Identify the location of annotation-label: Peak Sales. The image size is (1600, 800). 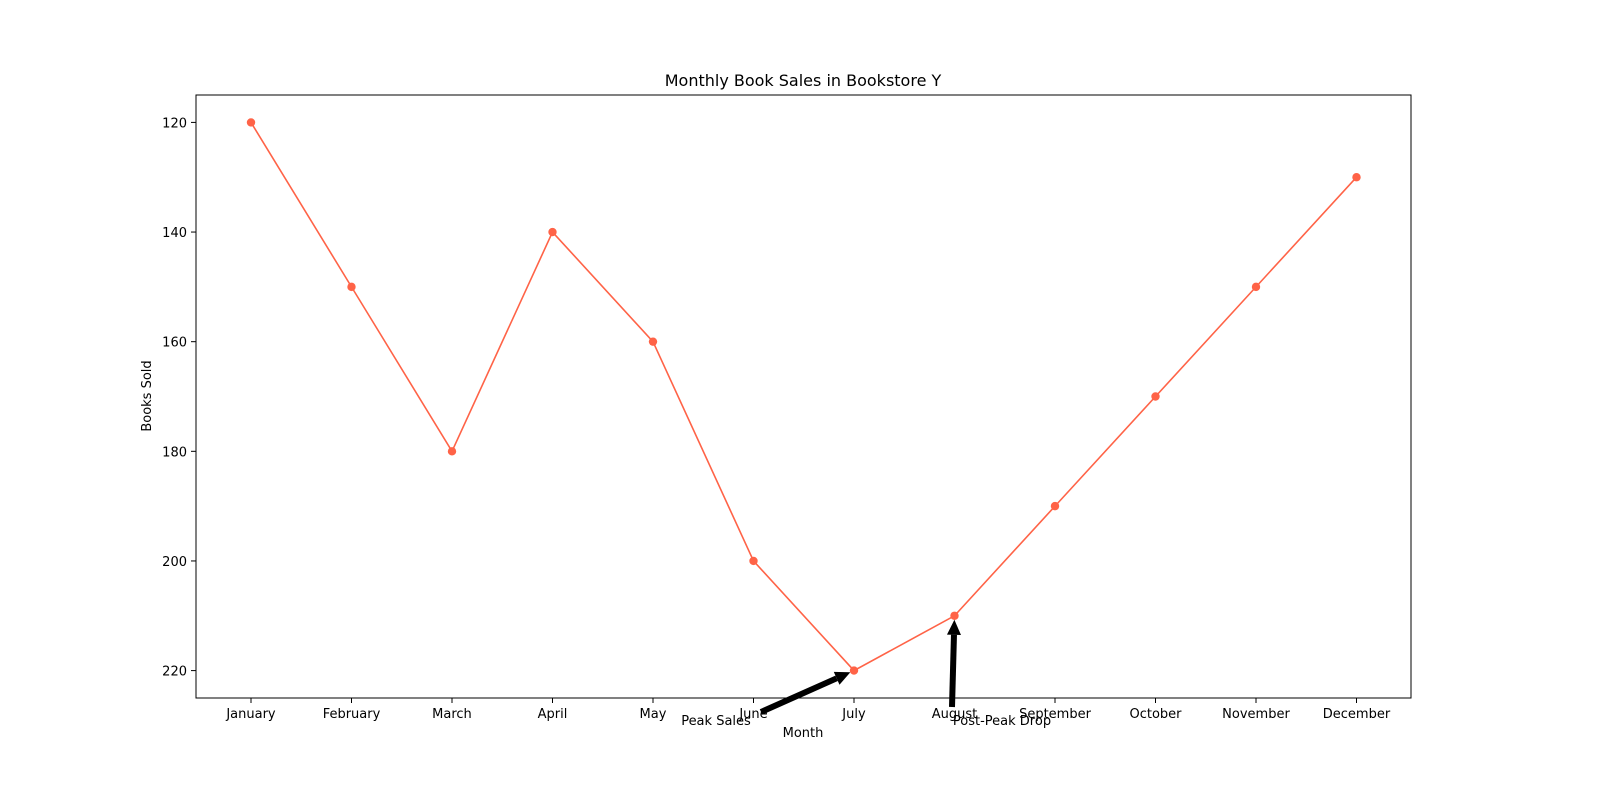
(716, 721).